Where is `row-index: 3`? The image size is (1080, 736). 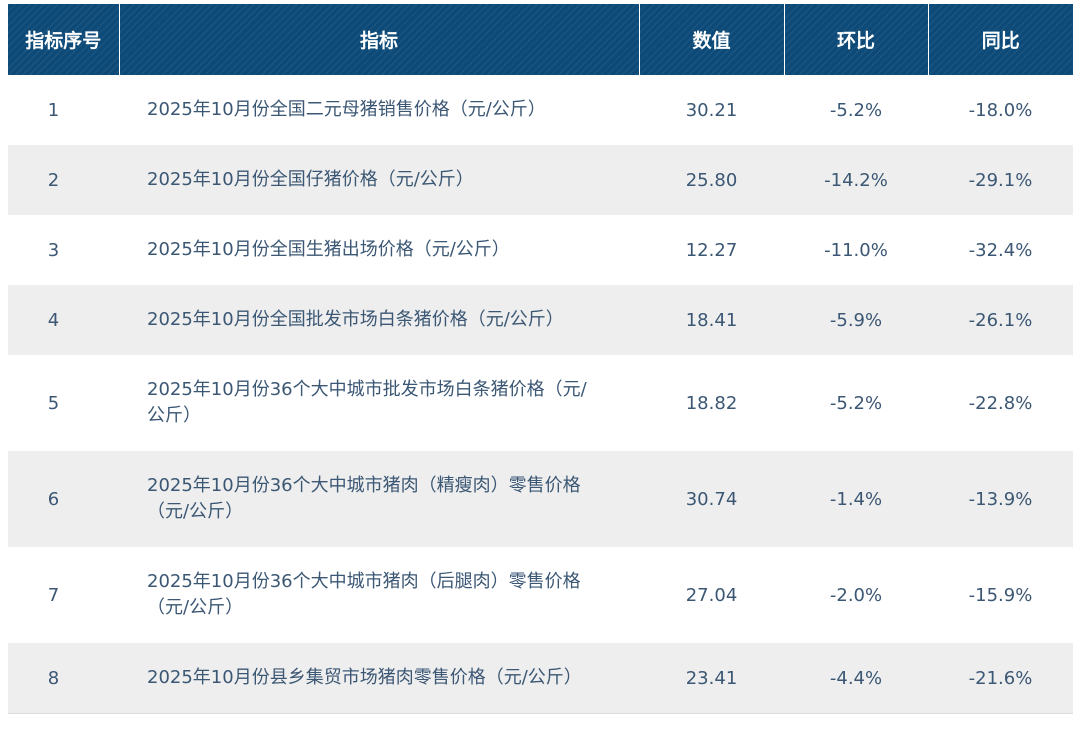
row-index: 3 is located at coordinates (63, 250).